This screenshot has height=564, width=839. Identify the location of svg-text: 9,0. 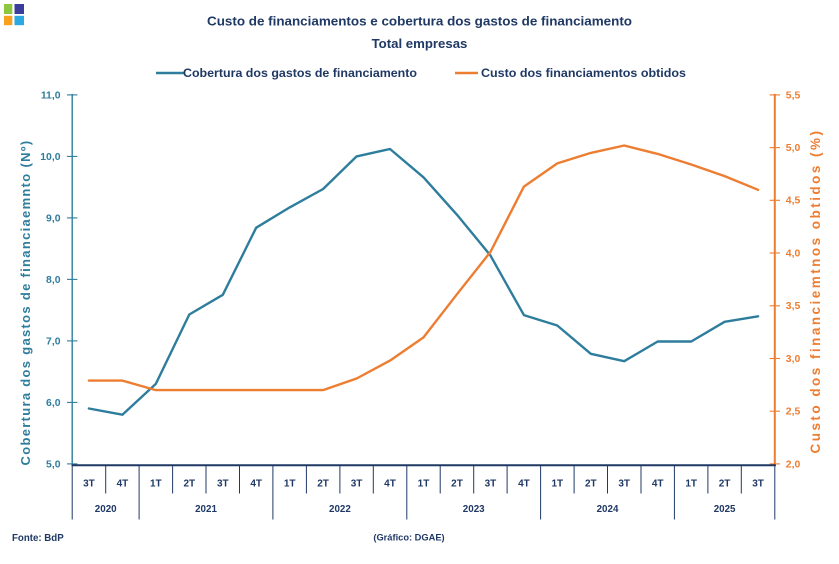
(53, 218).